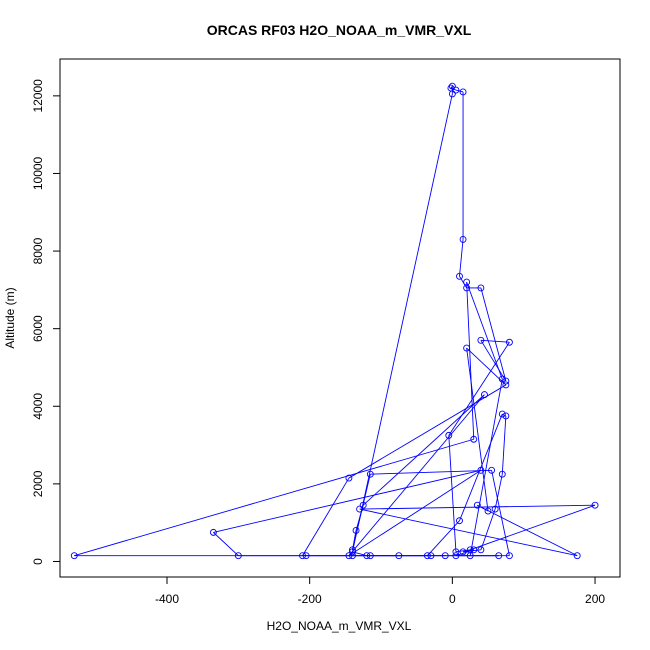 This screenshot has height=650, width=650. What do you see at coordinates (167, 599) in the screenshot?
I see `x-tick-label: -400` at bounding box center [167, 599].